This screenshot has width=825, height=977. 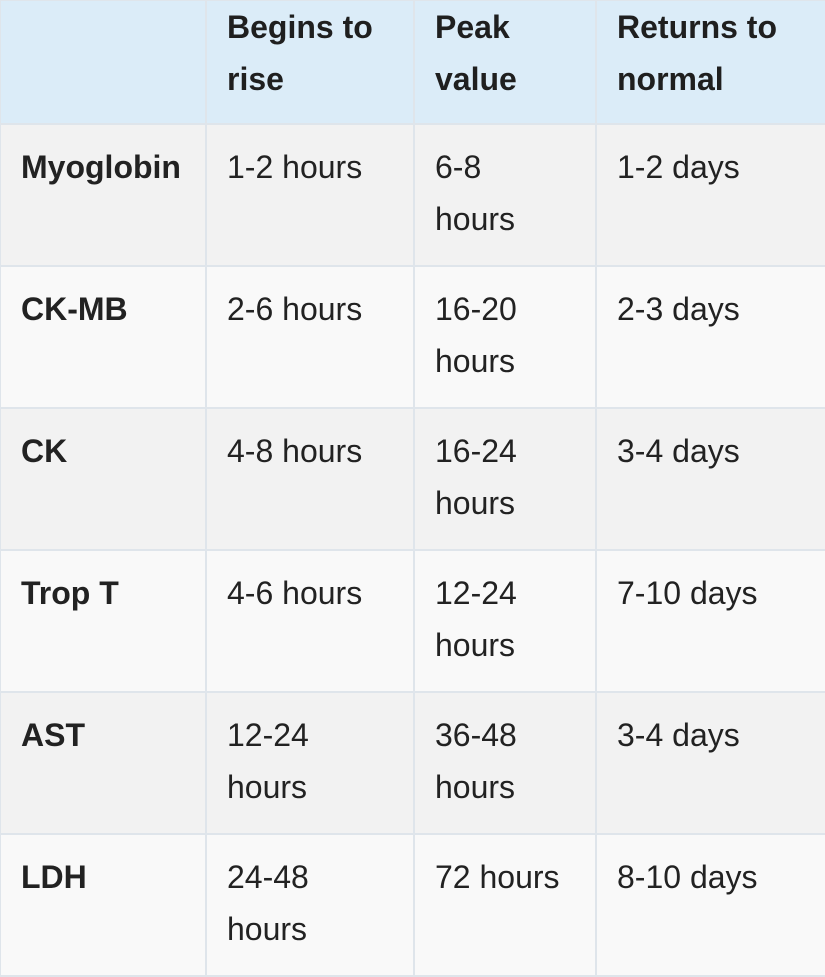 What do you see at coordinates (710, 905) in the screenshot?
I see `table-cell: 8-10 days` at bounding box center [710, 905].